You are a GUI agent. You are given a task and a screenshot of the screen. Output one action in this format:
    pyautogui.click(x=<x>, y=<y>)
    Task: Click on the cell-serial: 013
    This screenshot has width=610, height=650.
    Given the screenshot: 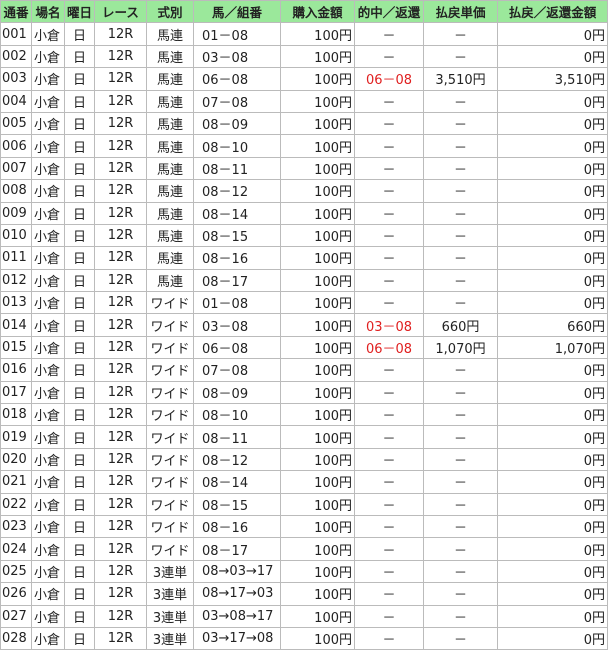 What is the action you would take?
    pyautogui.click(x=16, y=303)
    